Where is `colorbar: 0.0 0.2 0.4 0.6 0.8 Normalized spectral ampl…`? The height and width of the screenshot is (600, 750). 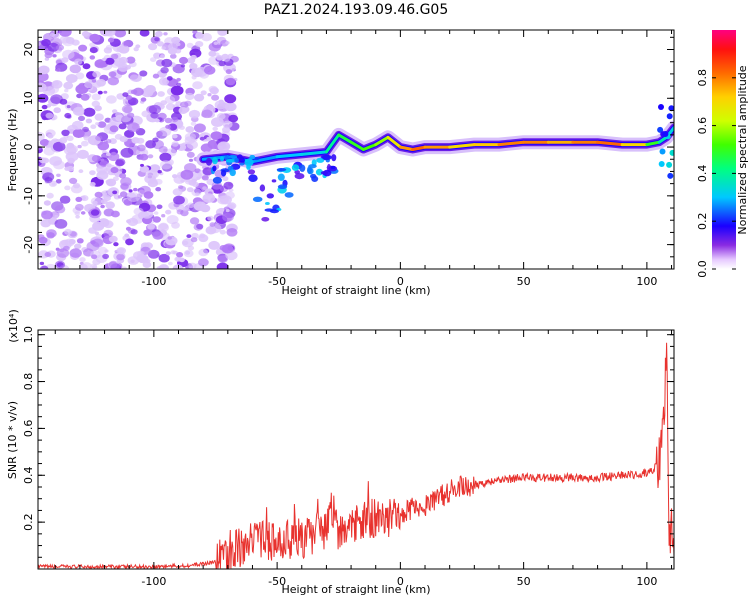 colorbar: 0.0 0.2 0.4 0.6 0.8 Normalized spectral ampl… is located at coordinates (722, 154).